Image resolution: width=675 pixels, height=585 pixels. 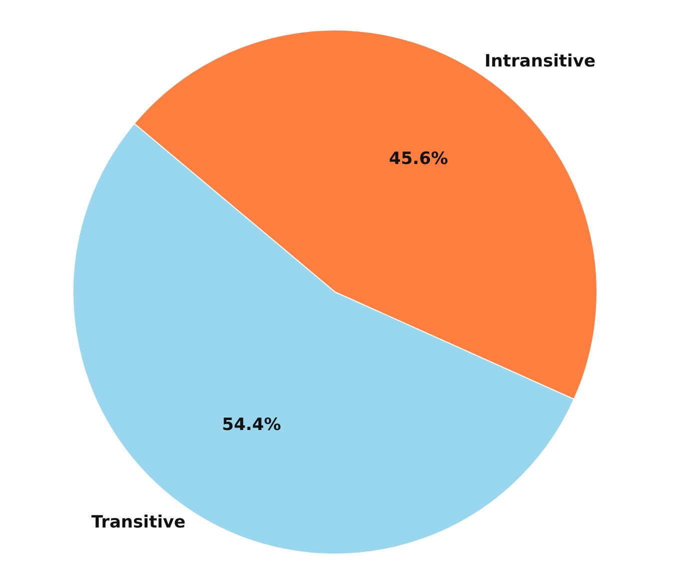 What do you see at coordinates (252, 425) in the screenshot?
I see `data-label: 54.4%` at bounding box center [252, 425].